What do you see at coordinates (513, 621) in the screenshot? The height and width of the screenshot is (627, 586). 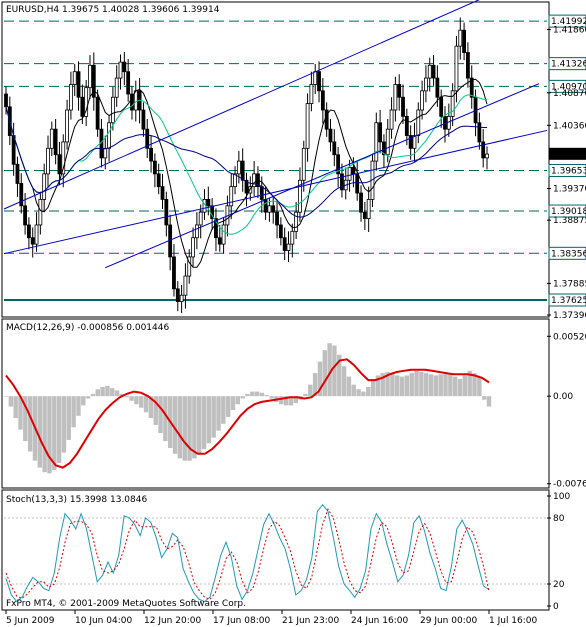 I see `time-tick-label: 1 Jul 16:00` at bounding box center [513, 621].